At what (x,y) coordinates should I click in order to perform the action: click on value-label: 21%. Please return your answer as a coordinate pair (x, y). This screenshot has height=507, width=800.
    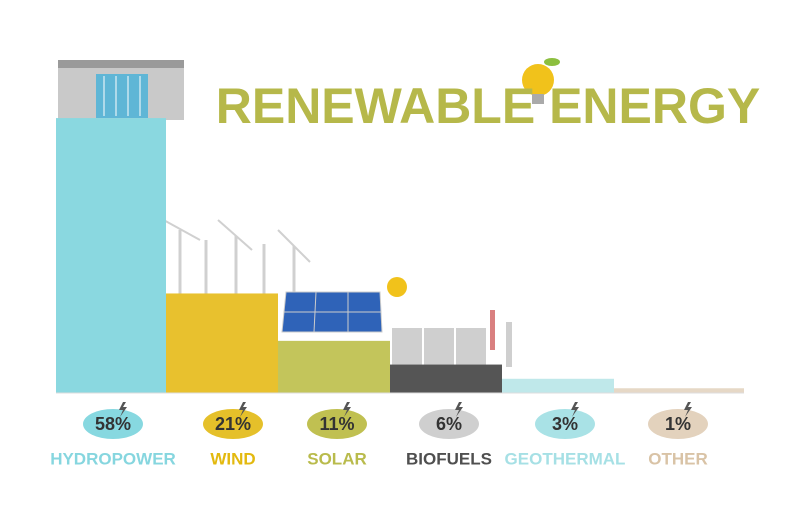
    Looking at the image, I should click on (233, 424).